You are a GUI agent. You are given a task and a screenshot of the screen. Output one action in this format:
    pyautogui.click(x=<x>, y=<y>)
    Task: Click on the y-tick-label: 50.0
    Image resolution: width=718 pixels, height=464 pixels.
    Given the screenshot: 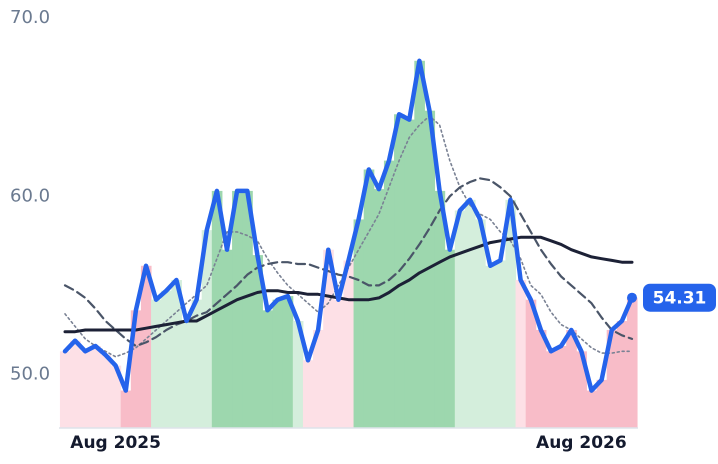 What is the action you would take?
    pyautogui.click(x=30, y=374)
    